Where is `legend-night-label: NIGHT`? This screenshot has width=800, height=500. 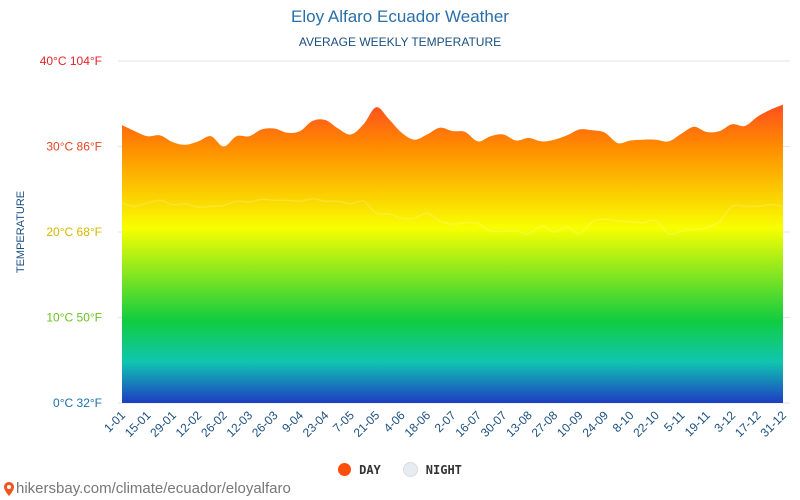
legend-night-label: NIGHT is located at coordinates (443, 469).